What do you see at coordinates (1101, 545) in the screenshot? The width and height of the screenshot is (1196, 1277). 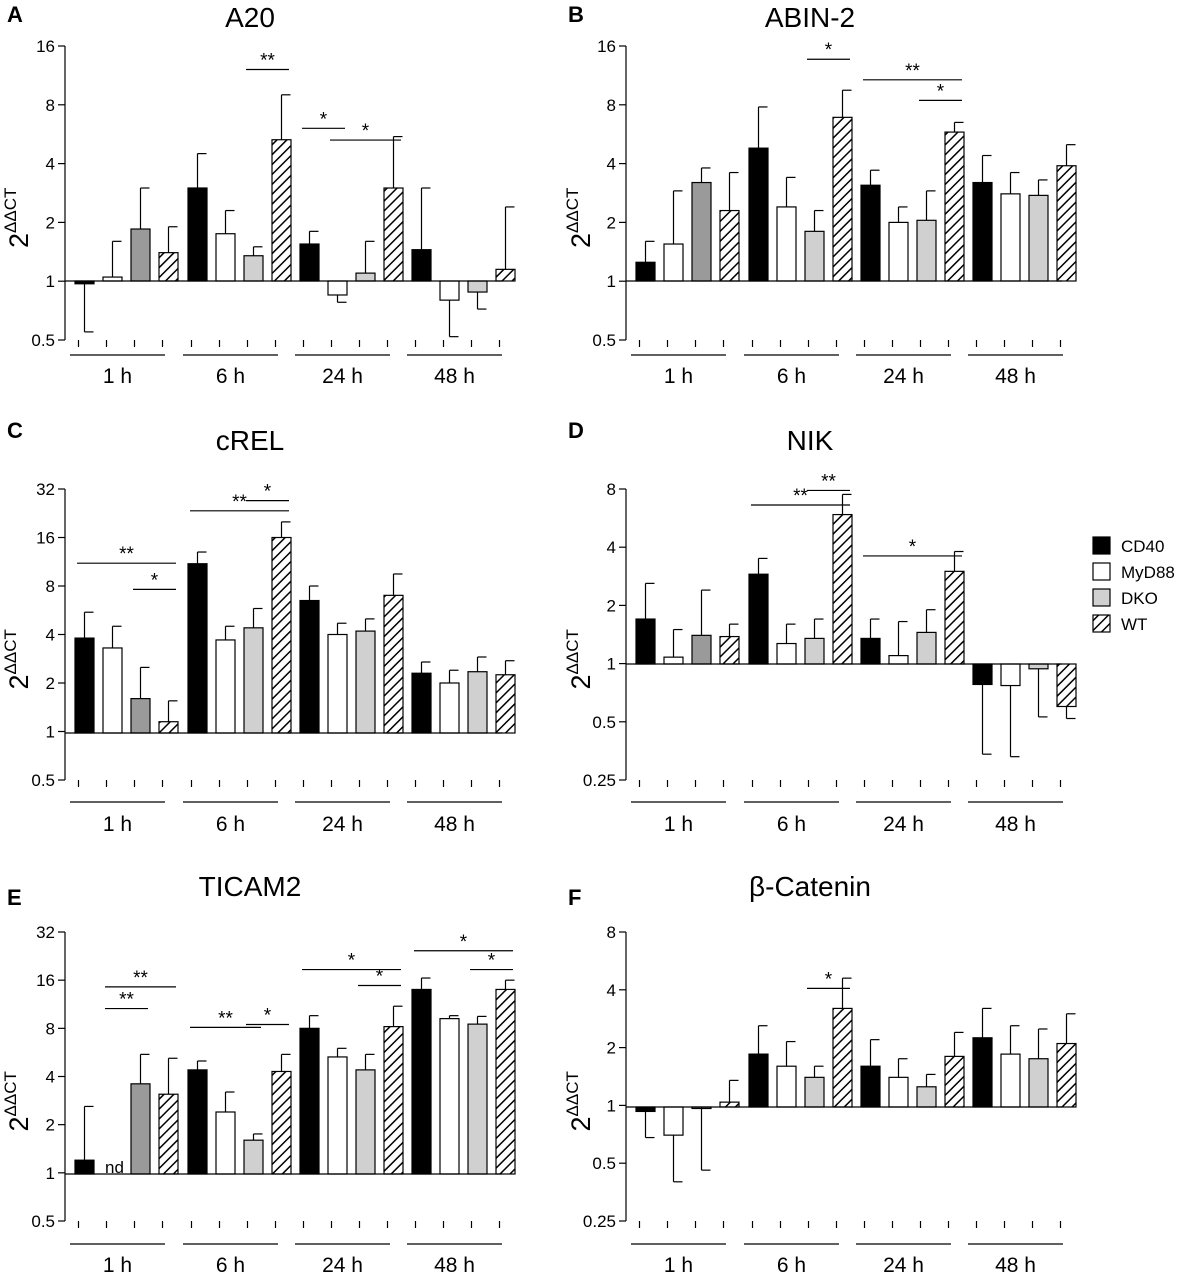 I see `legend-swatch-cd40` at bounding box center [1101, 545].